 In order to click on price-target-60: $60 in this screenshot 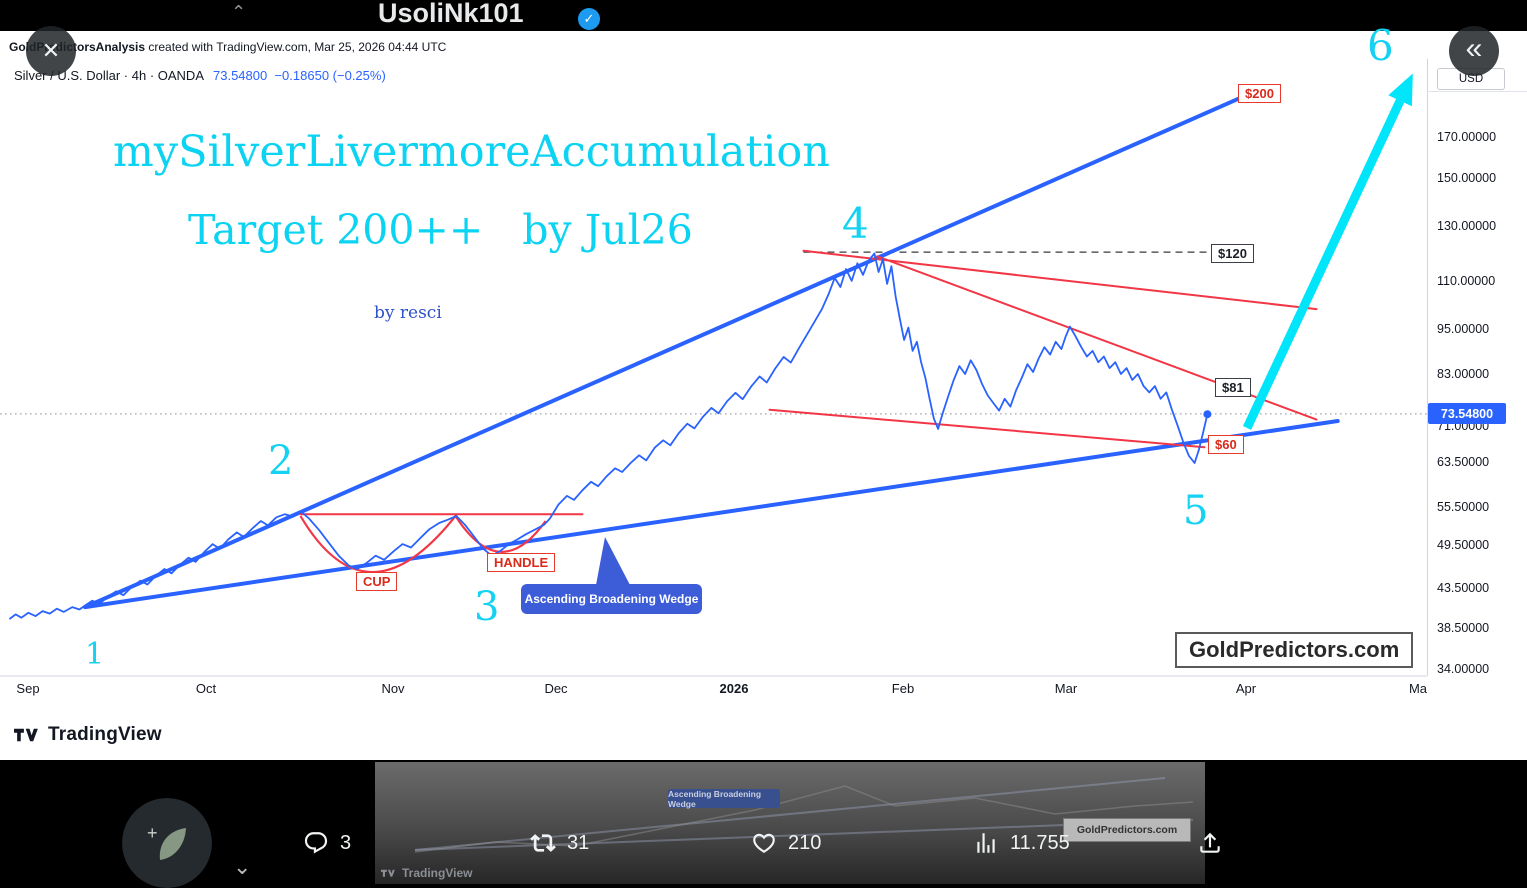, I will do `click(1226, 444)`.